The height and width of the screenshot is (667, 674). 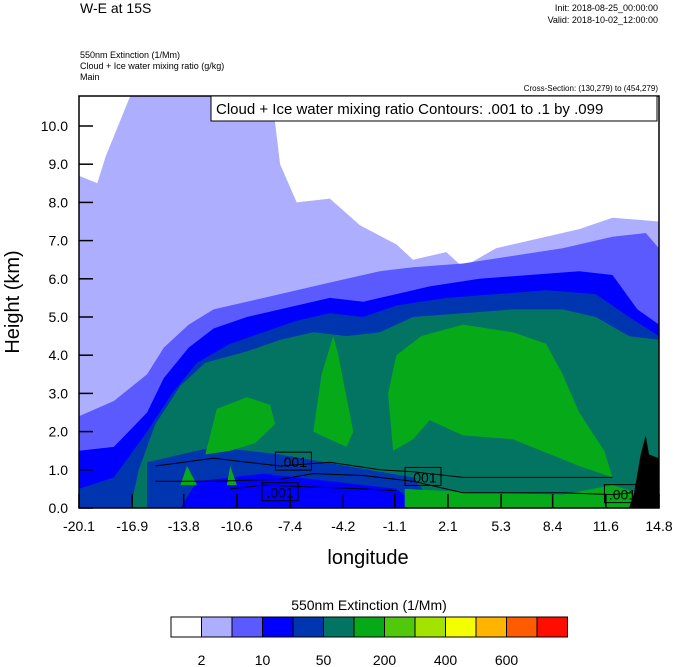 What do you see at coordinates (59, 164) in the screenshot?
I see `y-tick-label: 9.0` at bounding box center [59, 164].